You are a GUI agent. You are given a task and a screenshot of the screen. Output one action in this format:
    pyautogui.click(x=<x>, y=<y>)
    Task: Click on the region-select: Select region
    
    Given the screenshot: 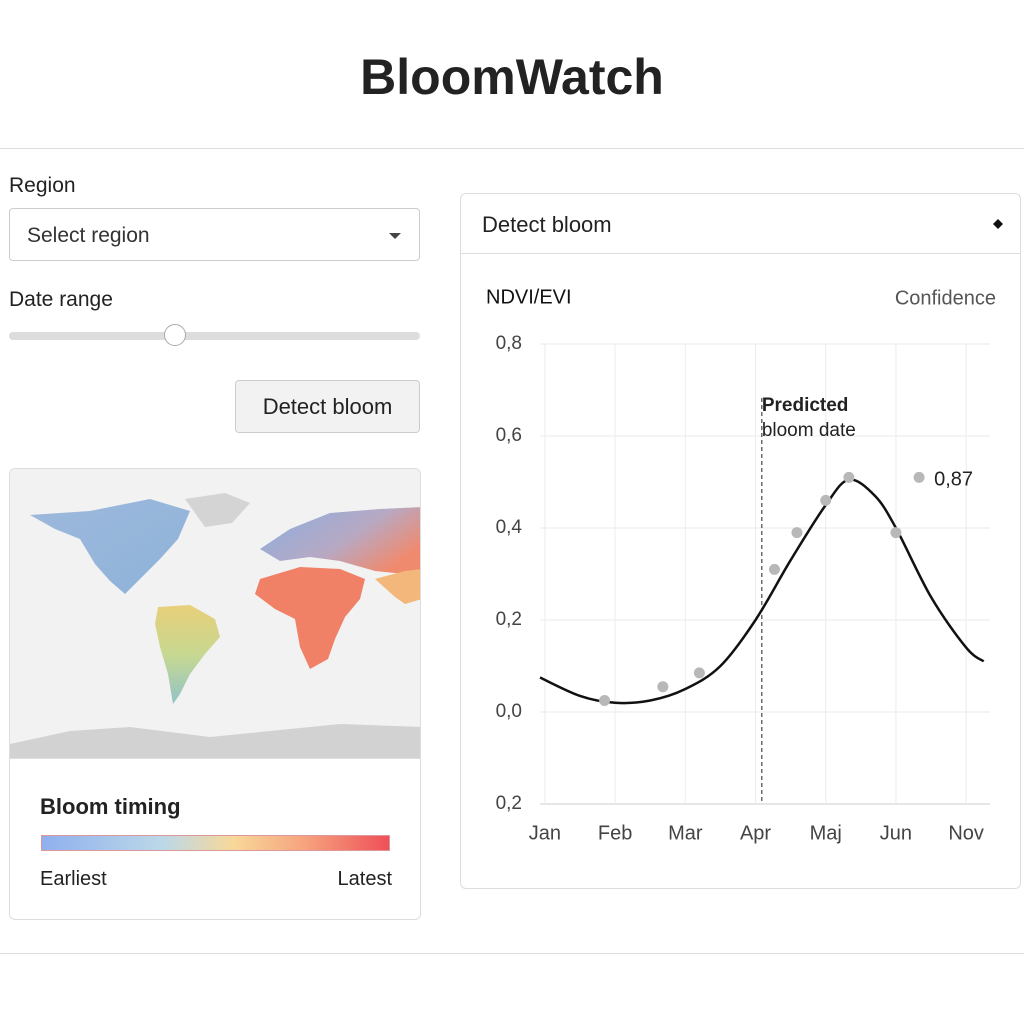 What is the action you would take?
    pyautogui.click(x=214, y=234)
    